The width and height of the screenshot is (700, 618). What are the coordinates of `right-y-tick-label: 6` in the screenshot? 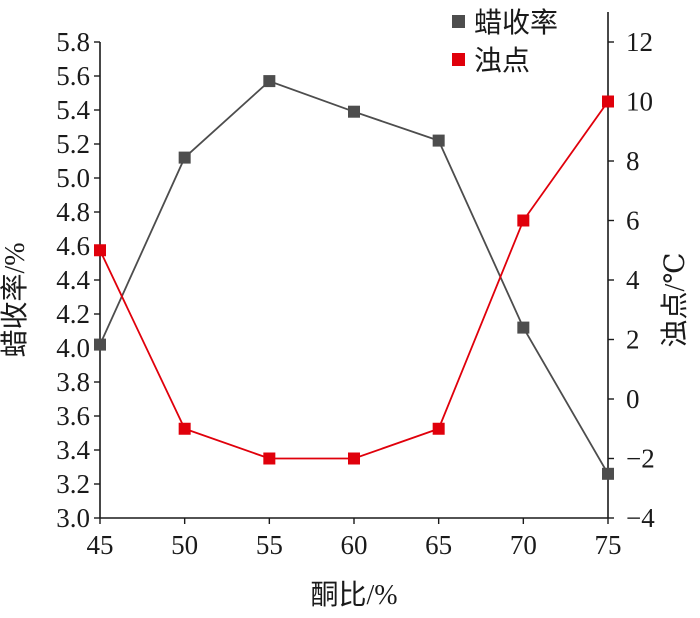 It's located at (633, 221).